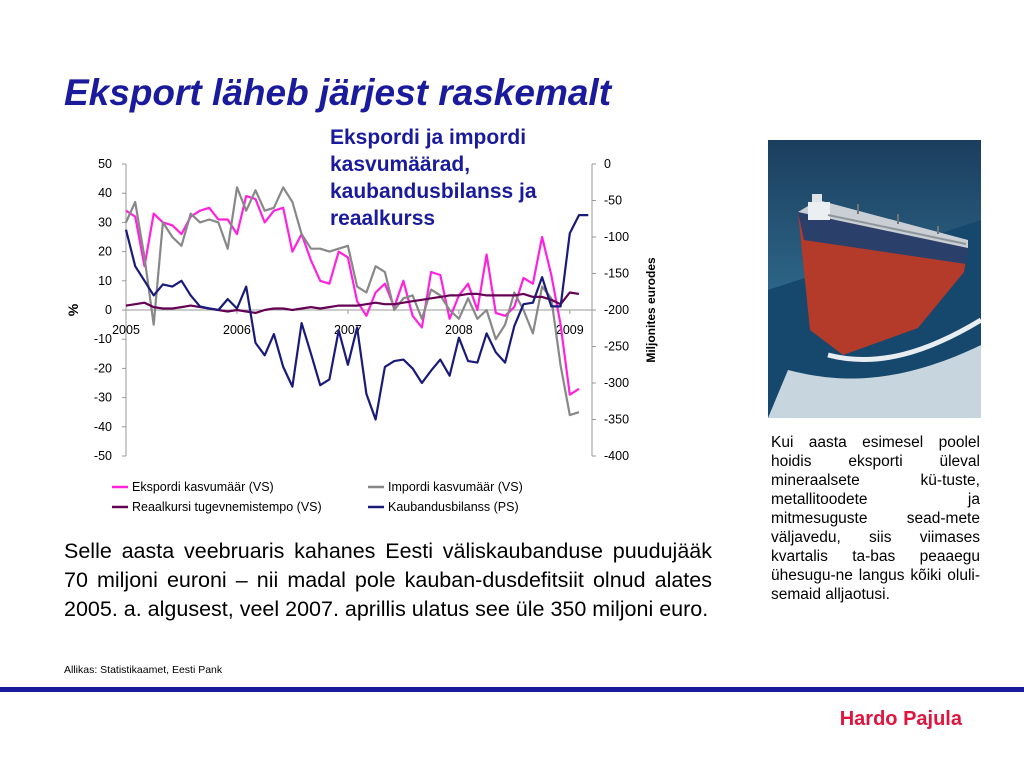 This screenshot has height=768, width=1024. What do you see at coordinates (338, 92) in the screenshot?
I see `slide-title: Eksport läheb järjest raskemalt` at bounding box center [338, 92].